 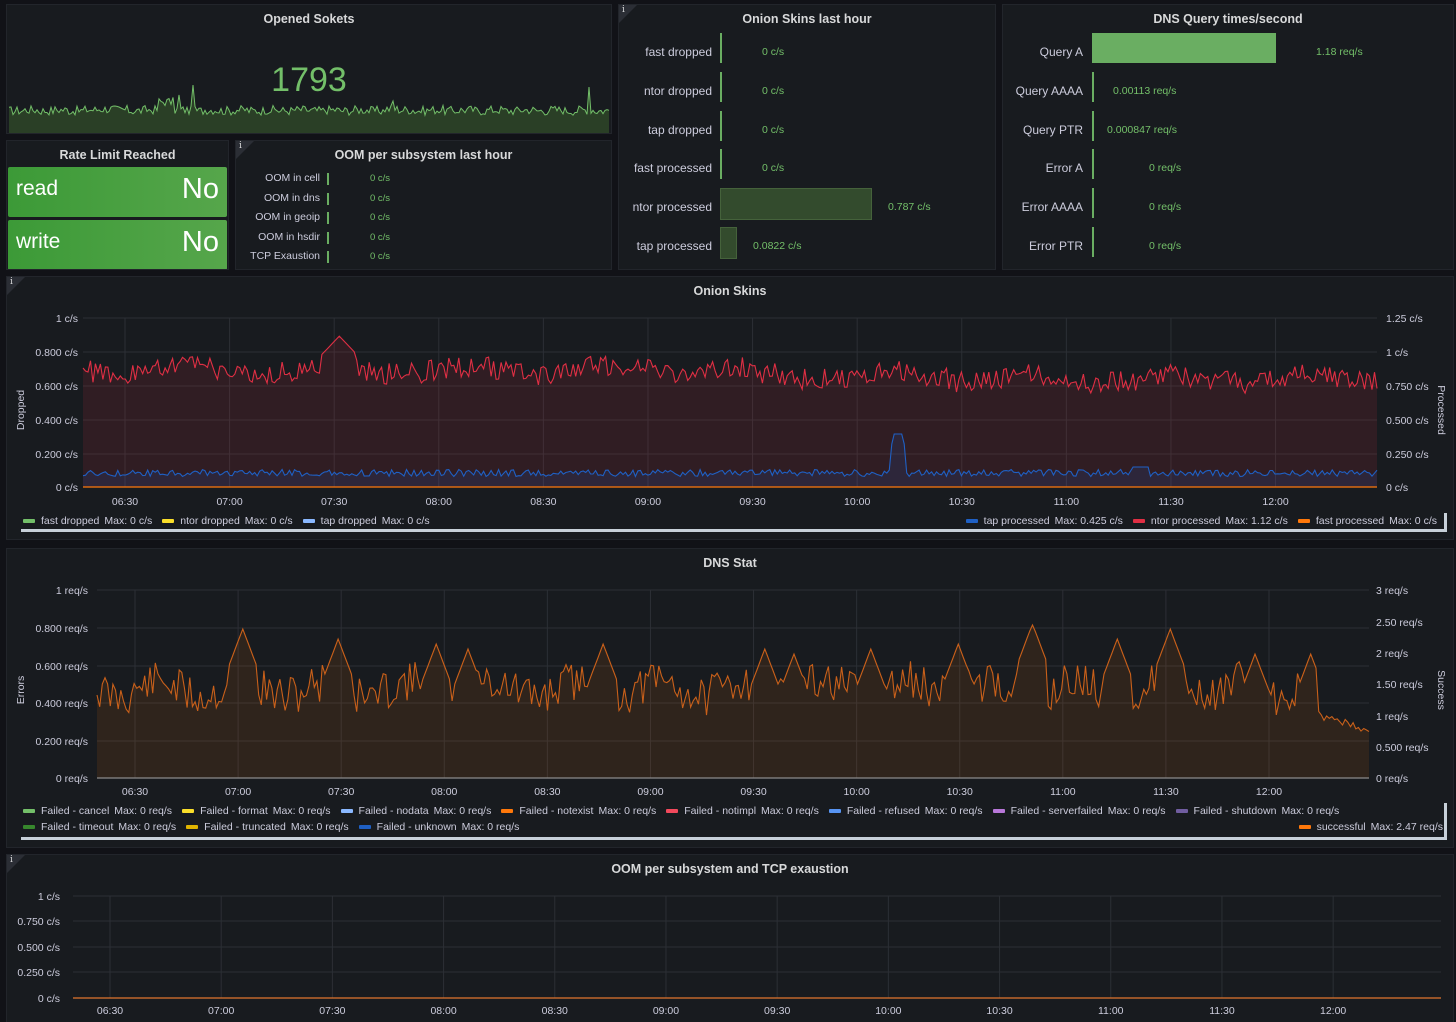 I want to click on legend-item: Failed - cancel Max: 0 req/s, so click(x=97, y=811).